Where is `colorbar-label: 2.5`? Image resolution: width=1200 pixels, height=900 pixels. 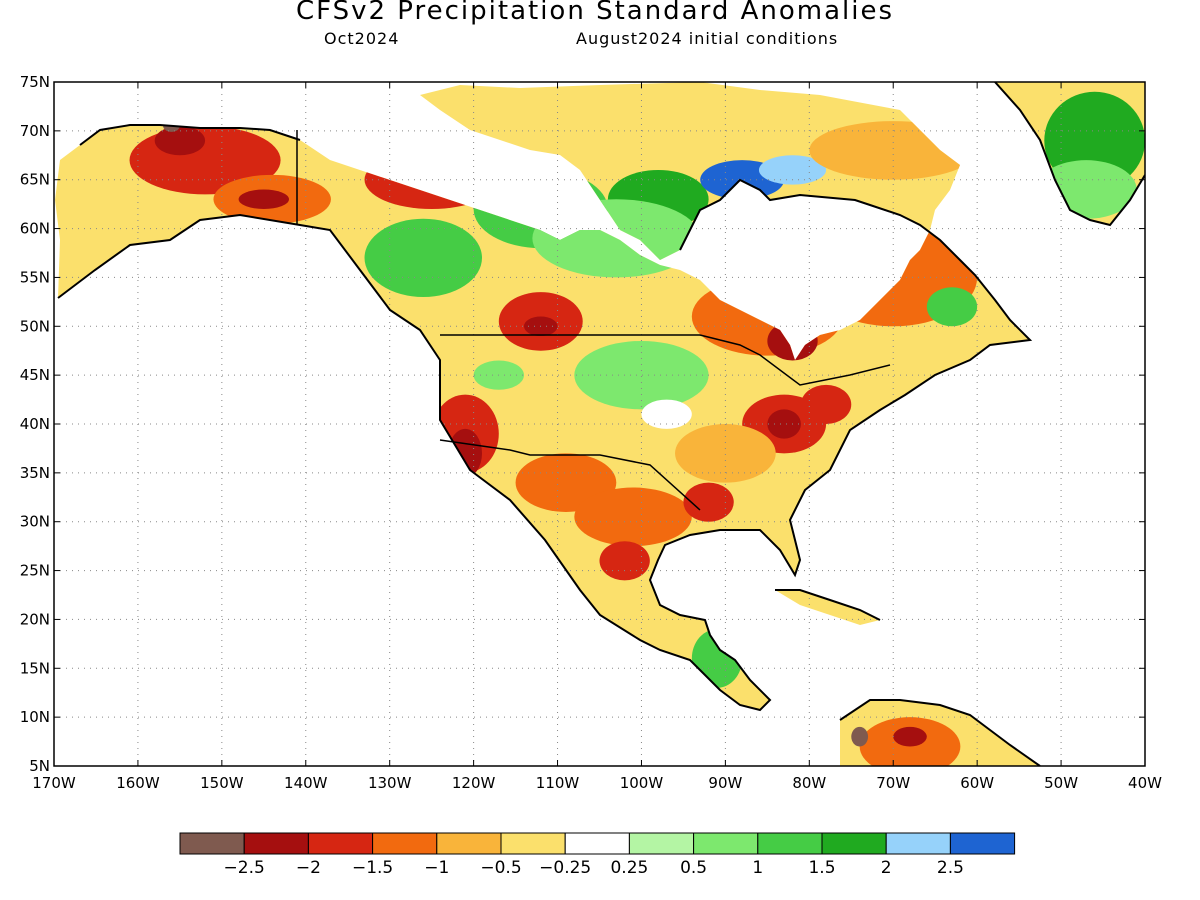 colorbar-label: 2.5 is located at coordinates (950, 868).